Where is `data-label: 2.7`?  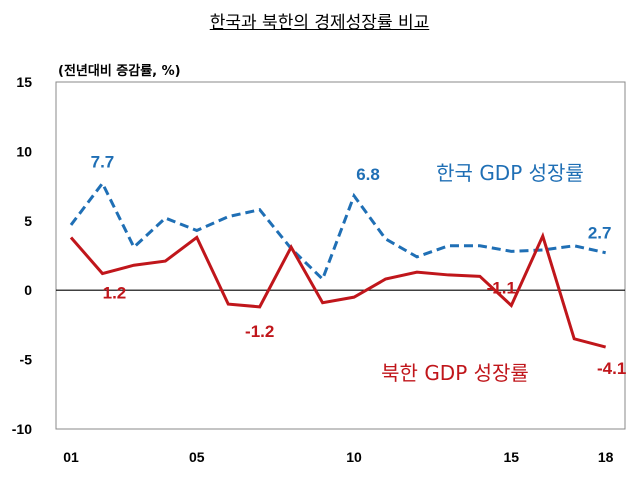
data-label: 2.7 is located at coordinates (600, 233).